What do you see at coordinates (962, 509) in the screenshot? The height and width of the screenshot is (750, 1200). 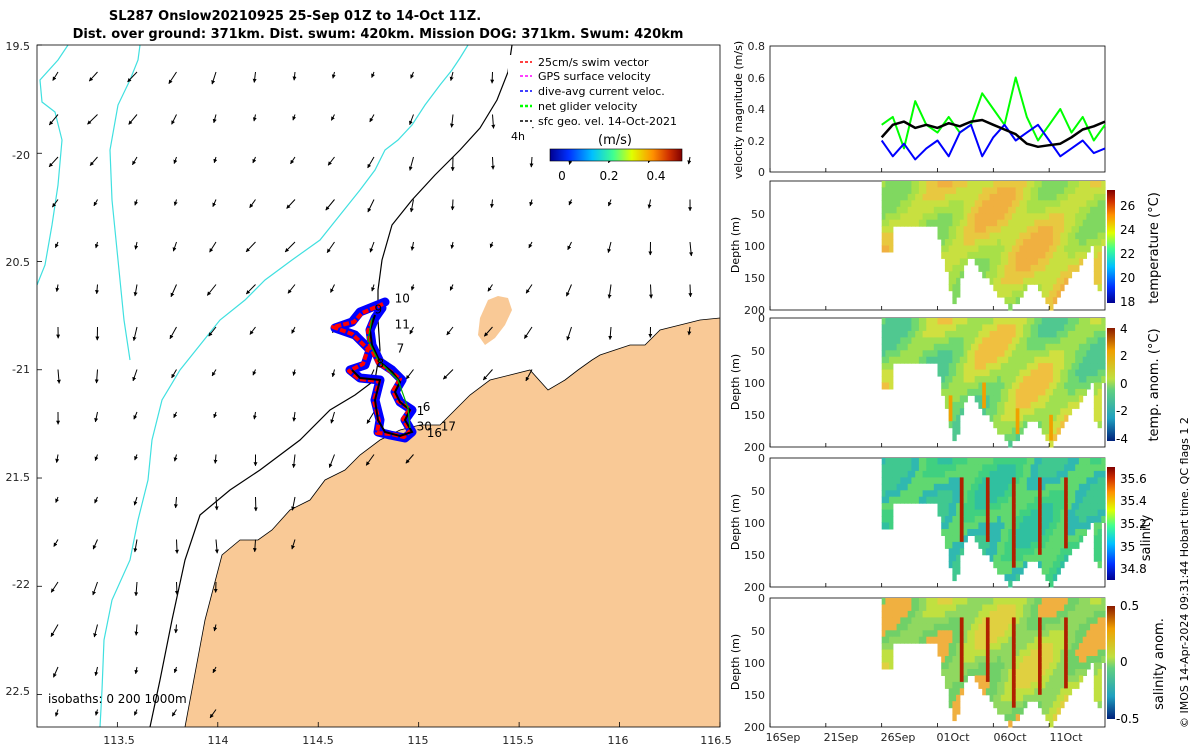 I see `section-cell-highlight` at bounding box center [962, 509].